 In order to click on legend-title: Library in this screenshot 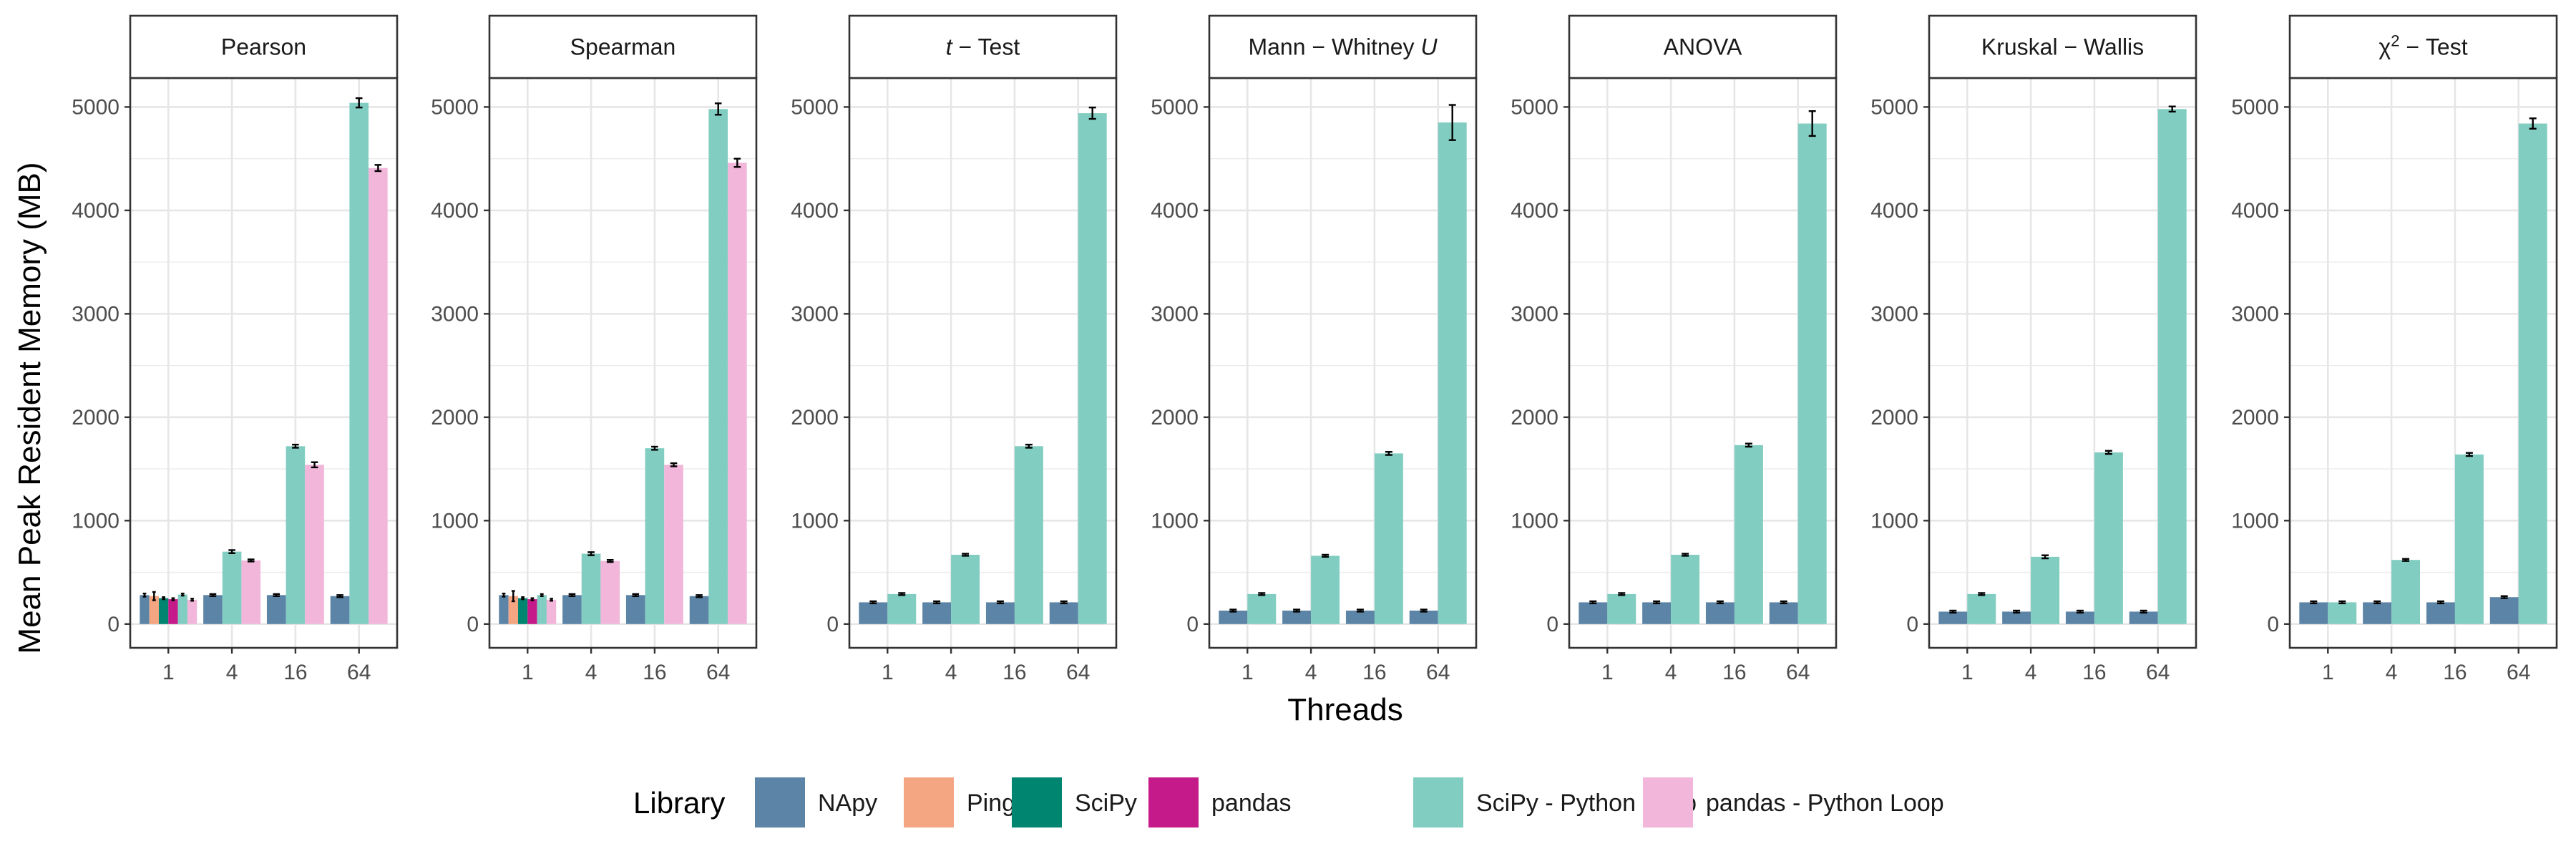, I will do `click(679, 803)`.